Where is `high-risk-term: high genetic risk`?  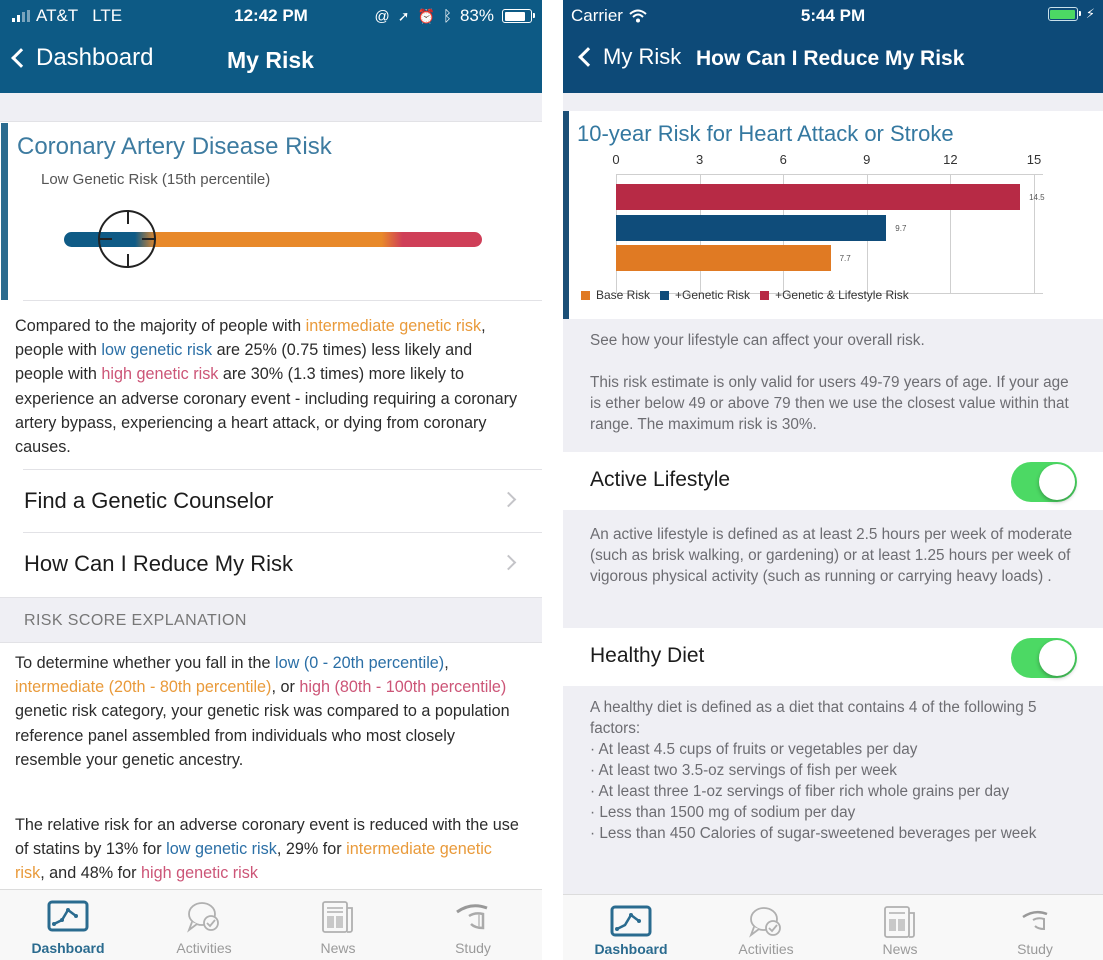 high-risk-term: high genetic risk is located at coordinates (160, 374).